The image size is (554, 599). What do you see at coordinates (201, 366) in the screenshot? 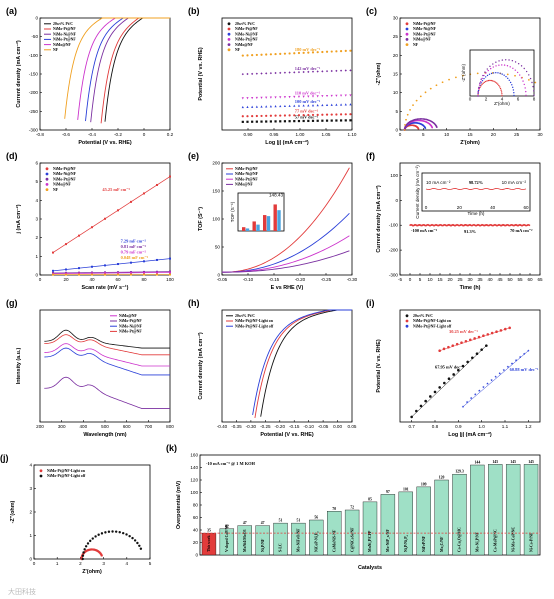
I see `y-axis-label: Current density (mA cm⁻²)` at bounding box center [201, 366].